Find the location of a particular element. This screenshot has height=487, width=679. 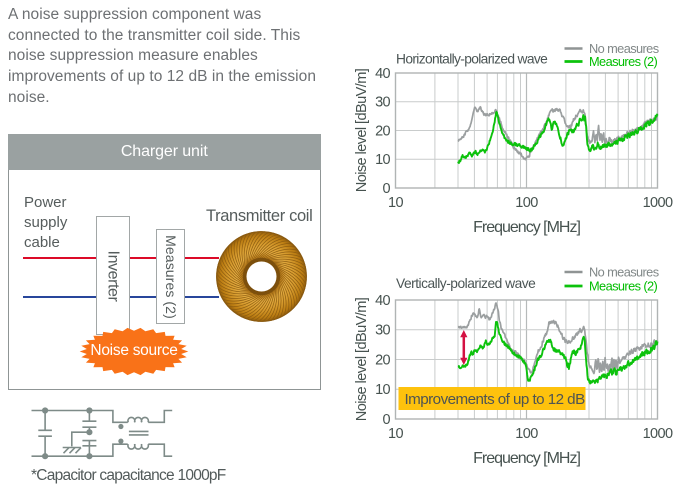

svg-text: Horizontally-polarized wave is located at coordinates (472, 59).